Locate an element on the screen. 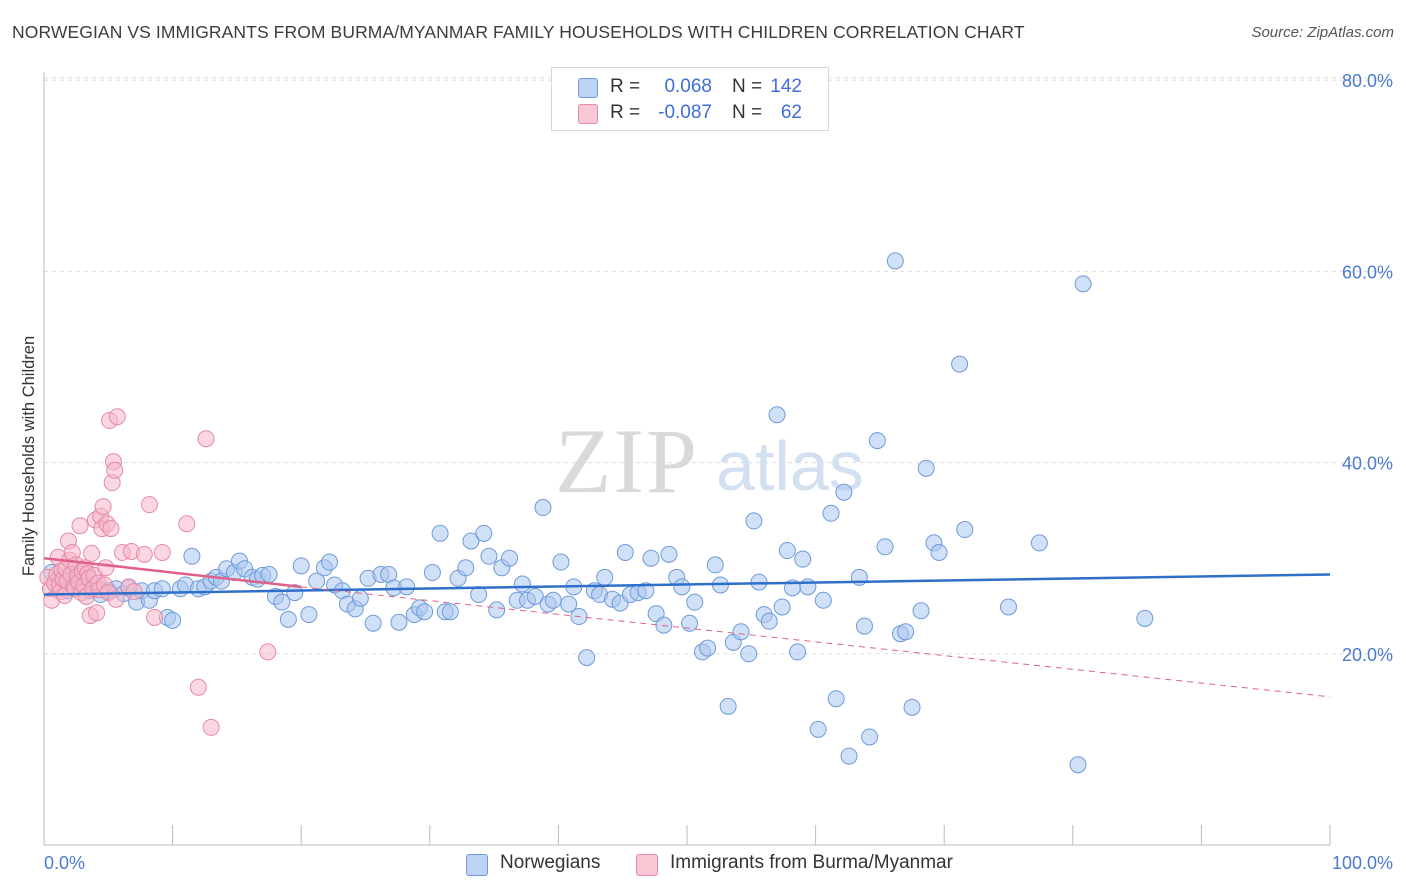 The image size is (1406, 892). burma-trend-line is located at coordinates (172, 572).